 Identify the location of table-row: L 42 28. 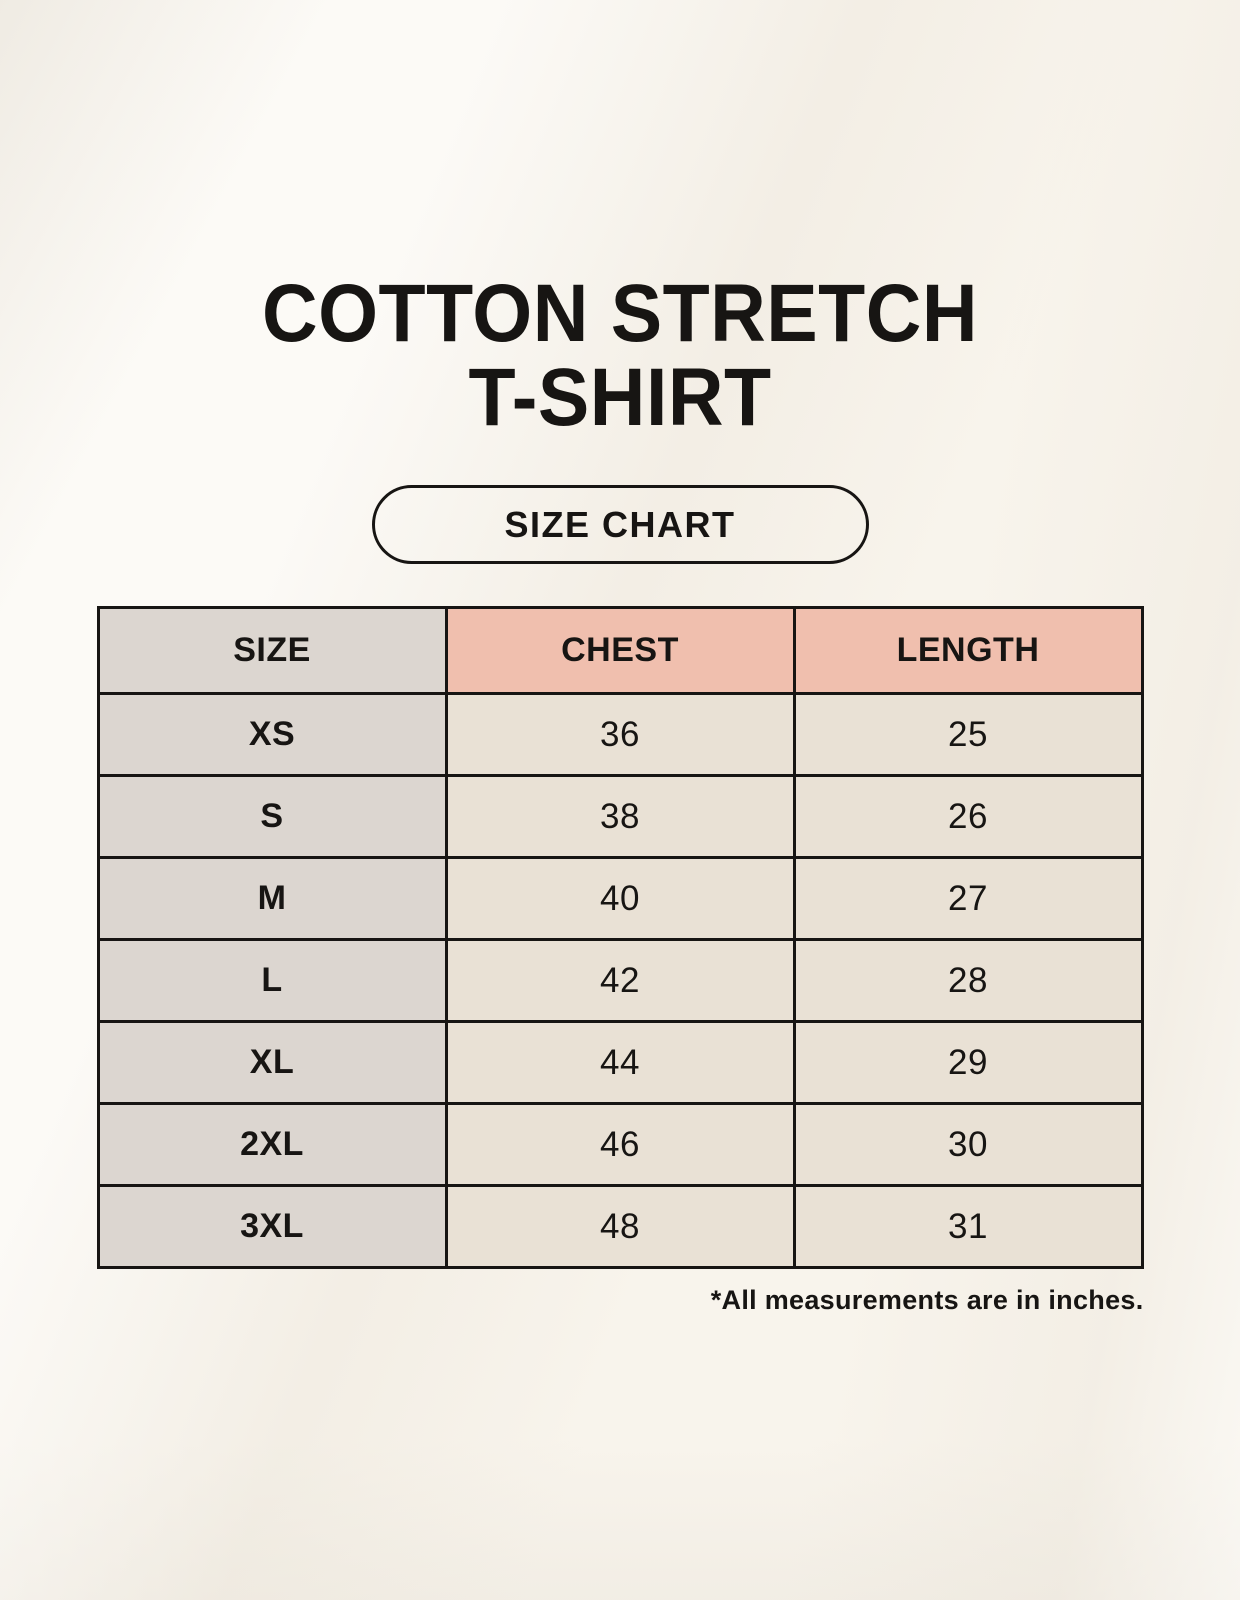
(620, 981).